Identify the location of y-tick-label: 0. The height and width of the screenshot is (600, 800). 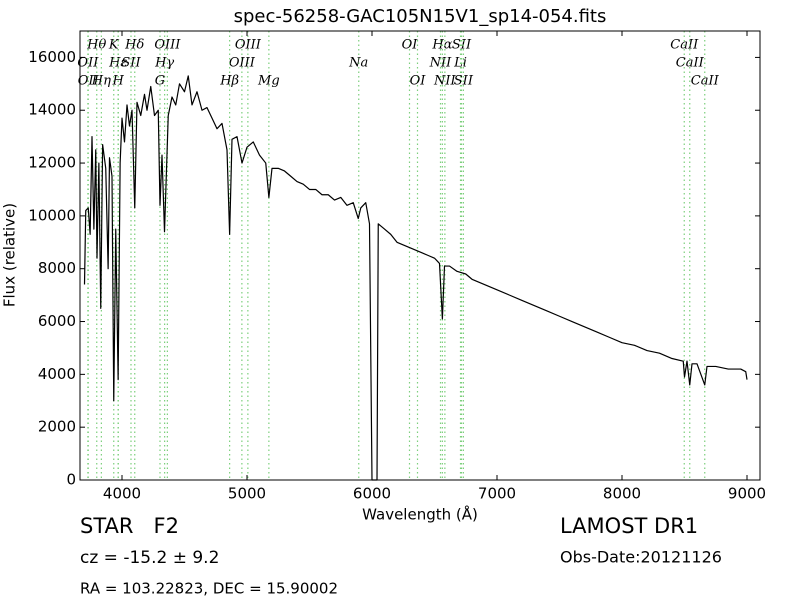
(71, 480).